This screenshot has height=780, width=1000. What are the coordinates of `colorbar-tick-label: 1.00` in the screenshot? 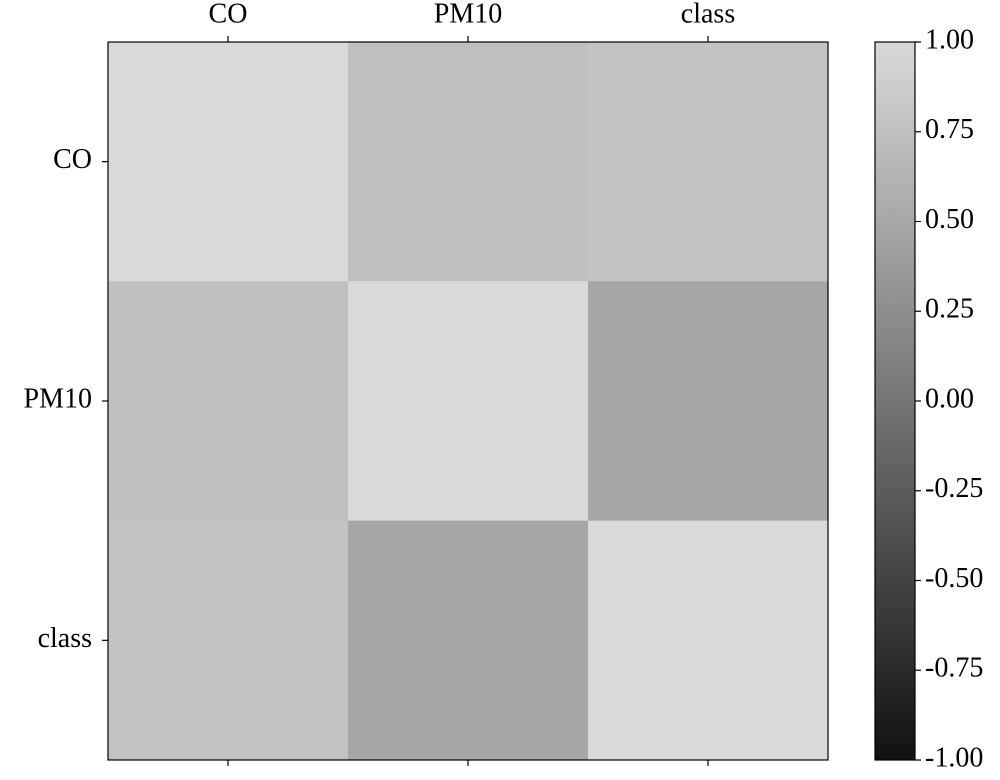 It's located at (949, 39).